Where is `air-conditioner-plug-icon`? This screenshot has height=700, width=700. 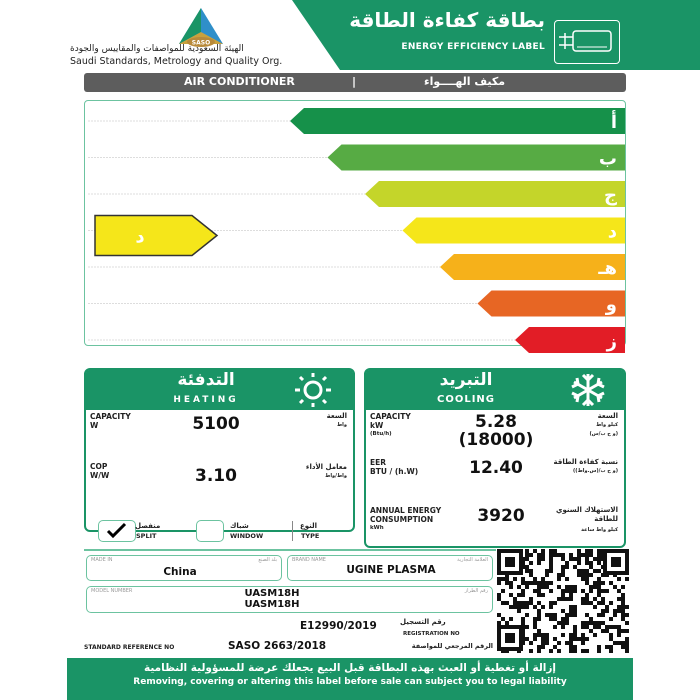
air-conditioner-plug-icon is located at coordinates (587, 42).